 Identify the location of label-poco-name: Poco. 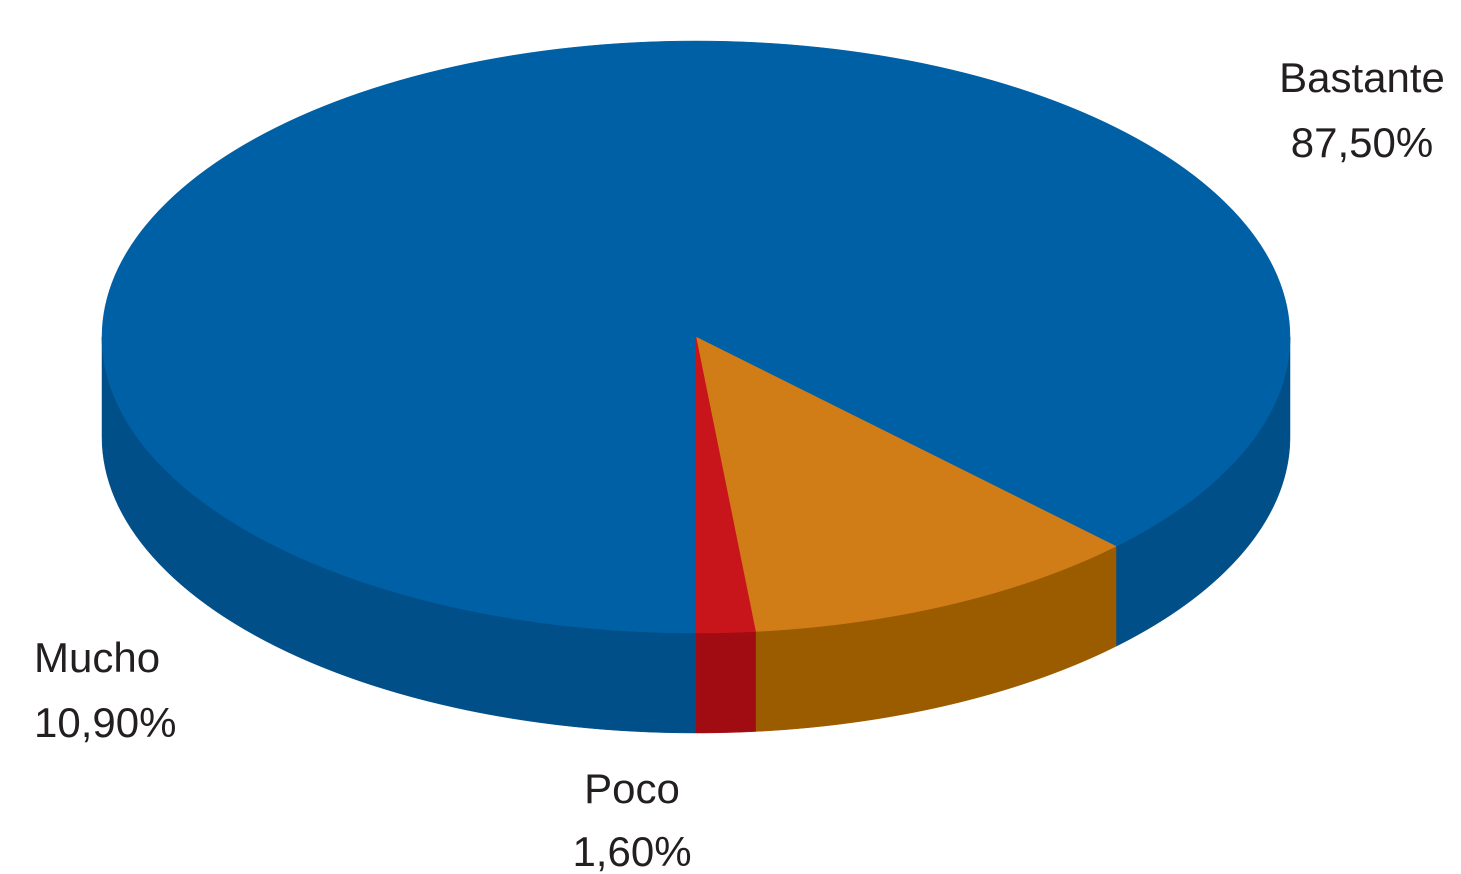
(632, 788).